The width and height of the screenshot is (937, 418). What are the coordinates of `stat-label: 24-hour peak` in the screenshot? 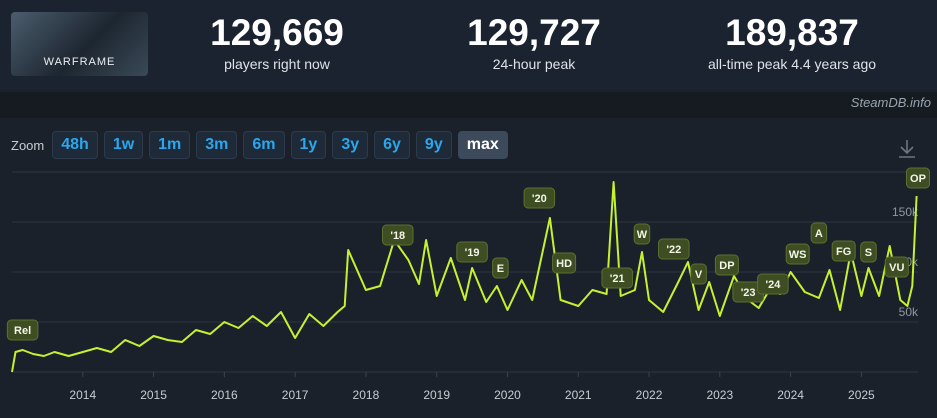 It's located at (534, 64).